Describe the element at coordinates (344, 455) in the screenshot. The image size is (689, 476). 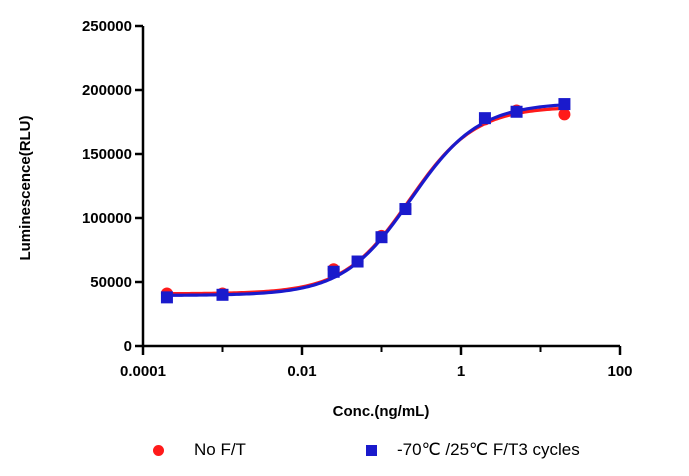
I see `legend: No F/T -70℃ /25℃ F/T3 cycles` at that location.